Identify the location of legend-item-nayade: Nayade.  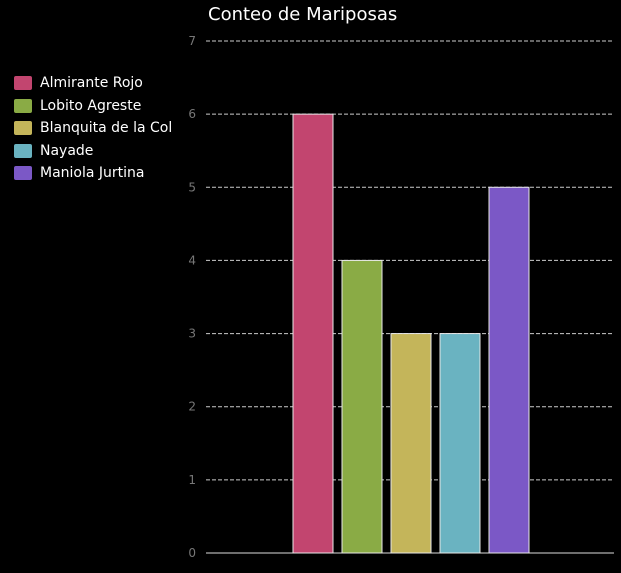
(93, 151).